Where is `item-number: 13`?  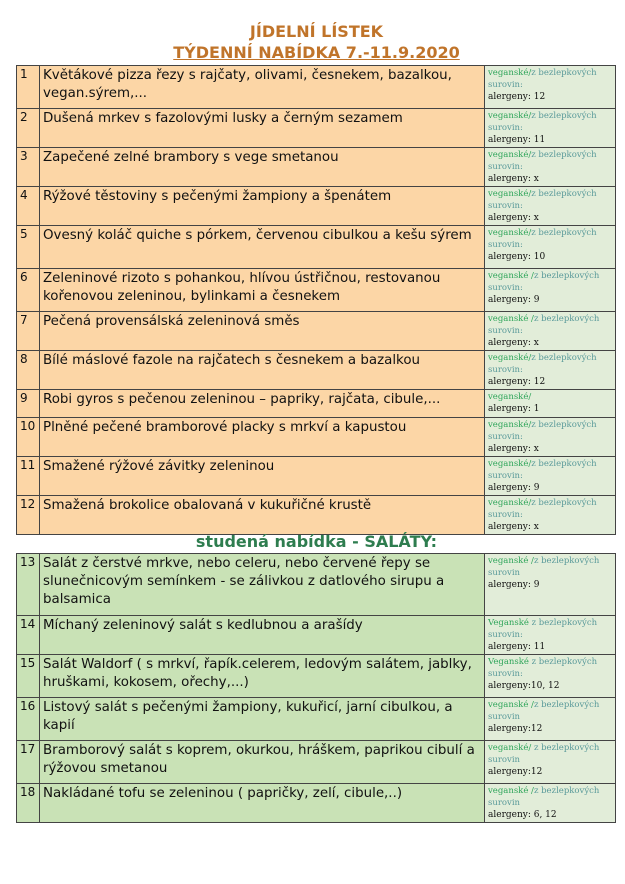 item-number: 13 is located at coordinates (28, 584).